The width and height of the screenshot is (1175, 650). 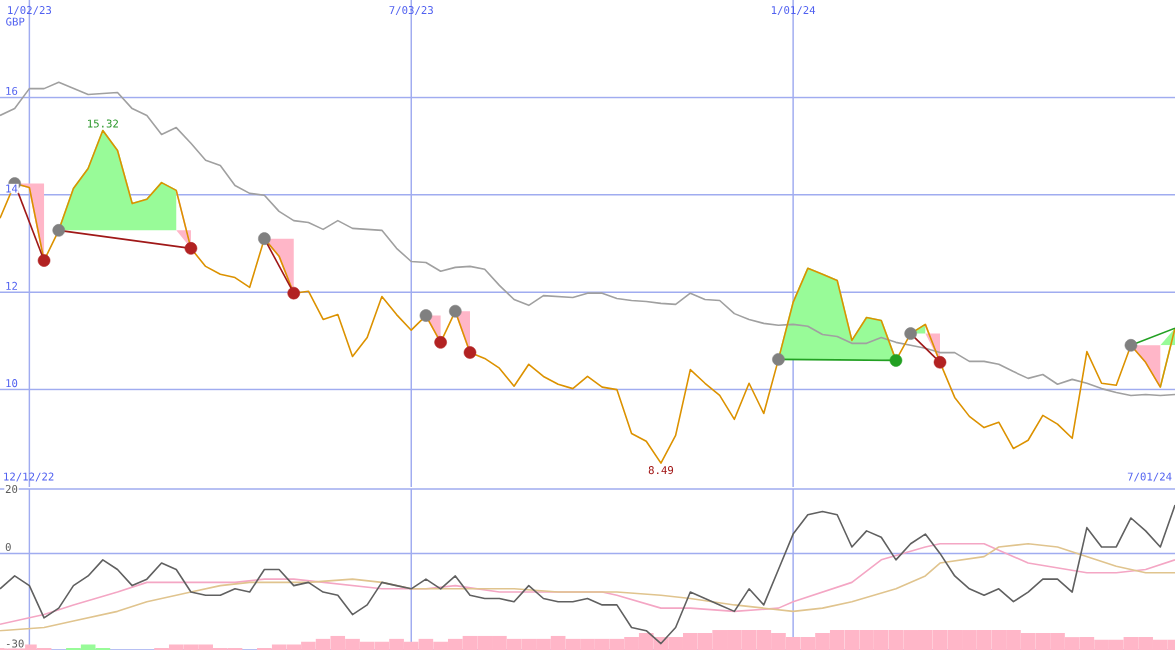 I want to click on x-tick-label: 7/03/23, so click(x=411, y=10).